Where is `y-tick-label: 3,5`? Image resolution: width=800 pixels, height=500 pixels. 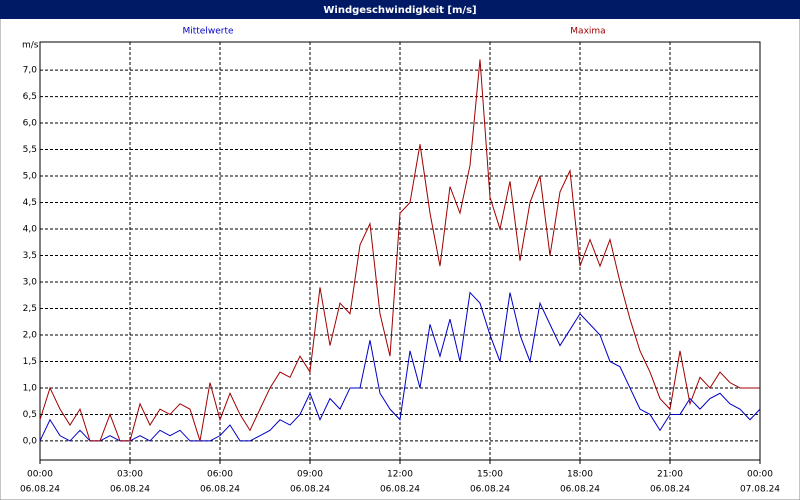
y-tick-label: 3,5 is located at coordinates (30, 256).